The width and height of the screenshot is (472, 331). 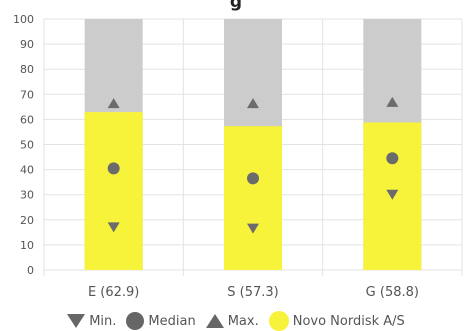 I want to click on legend-label-max: Max., so click(x=243, y=321).